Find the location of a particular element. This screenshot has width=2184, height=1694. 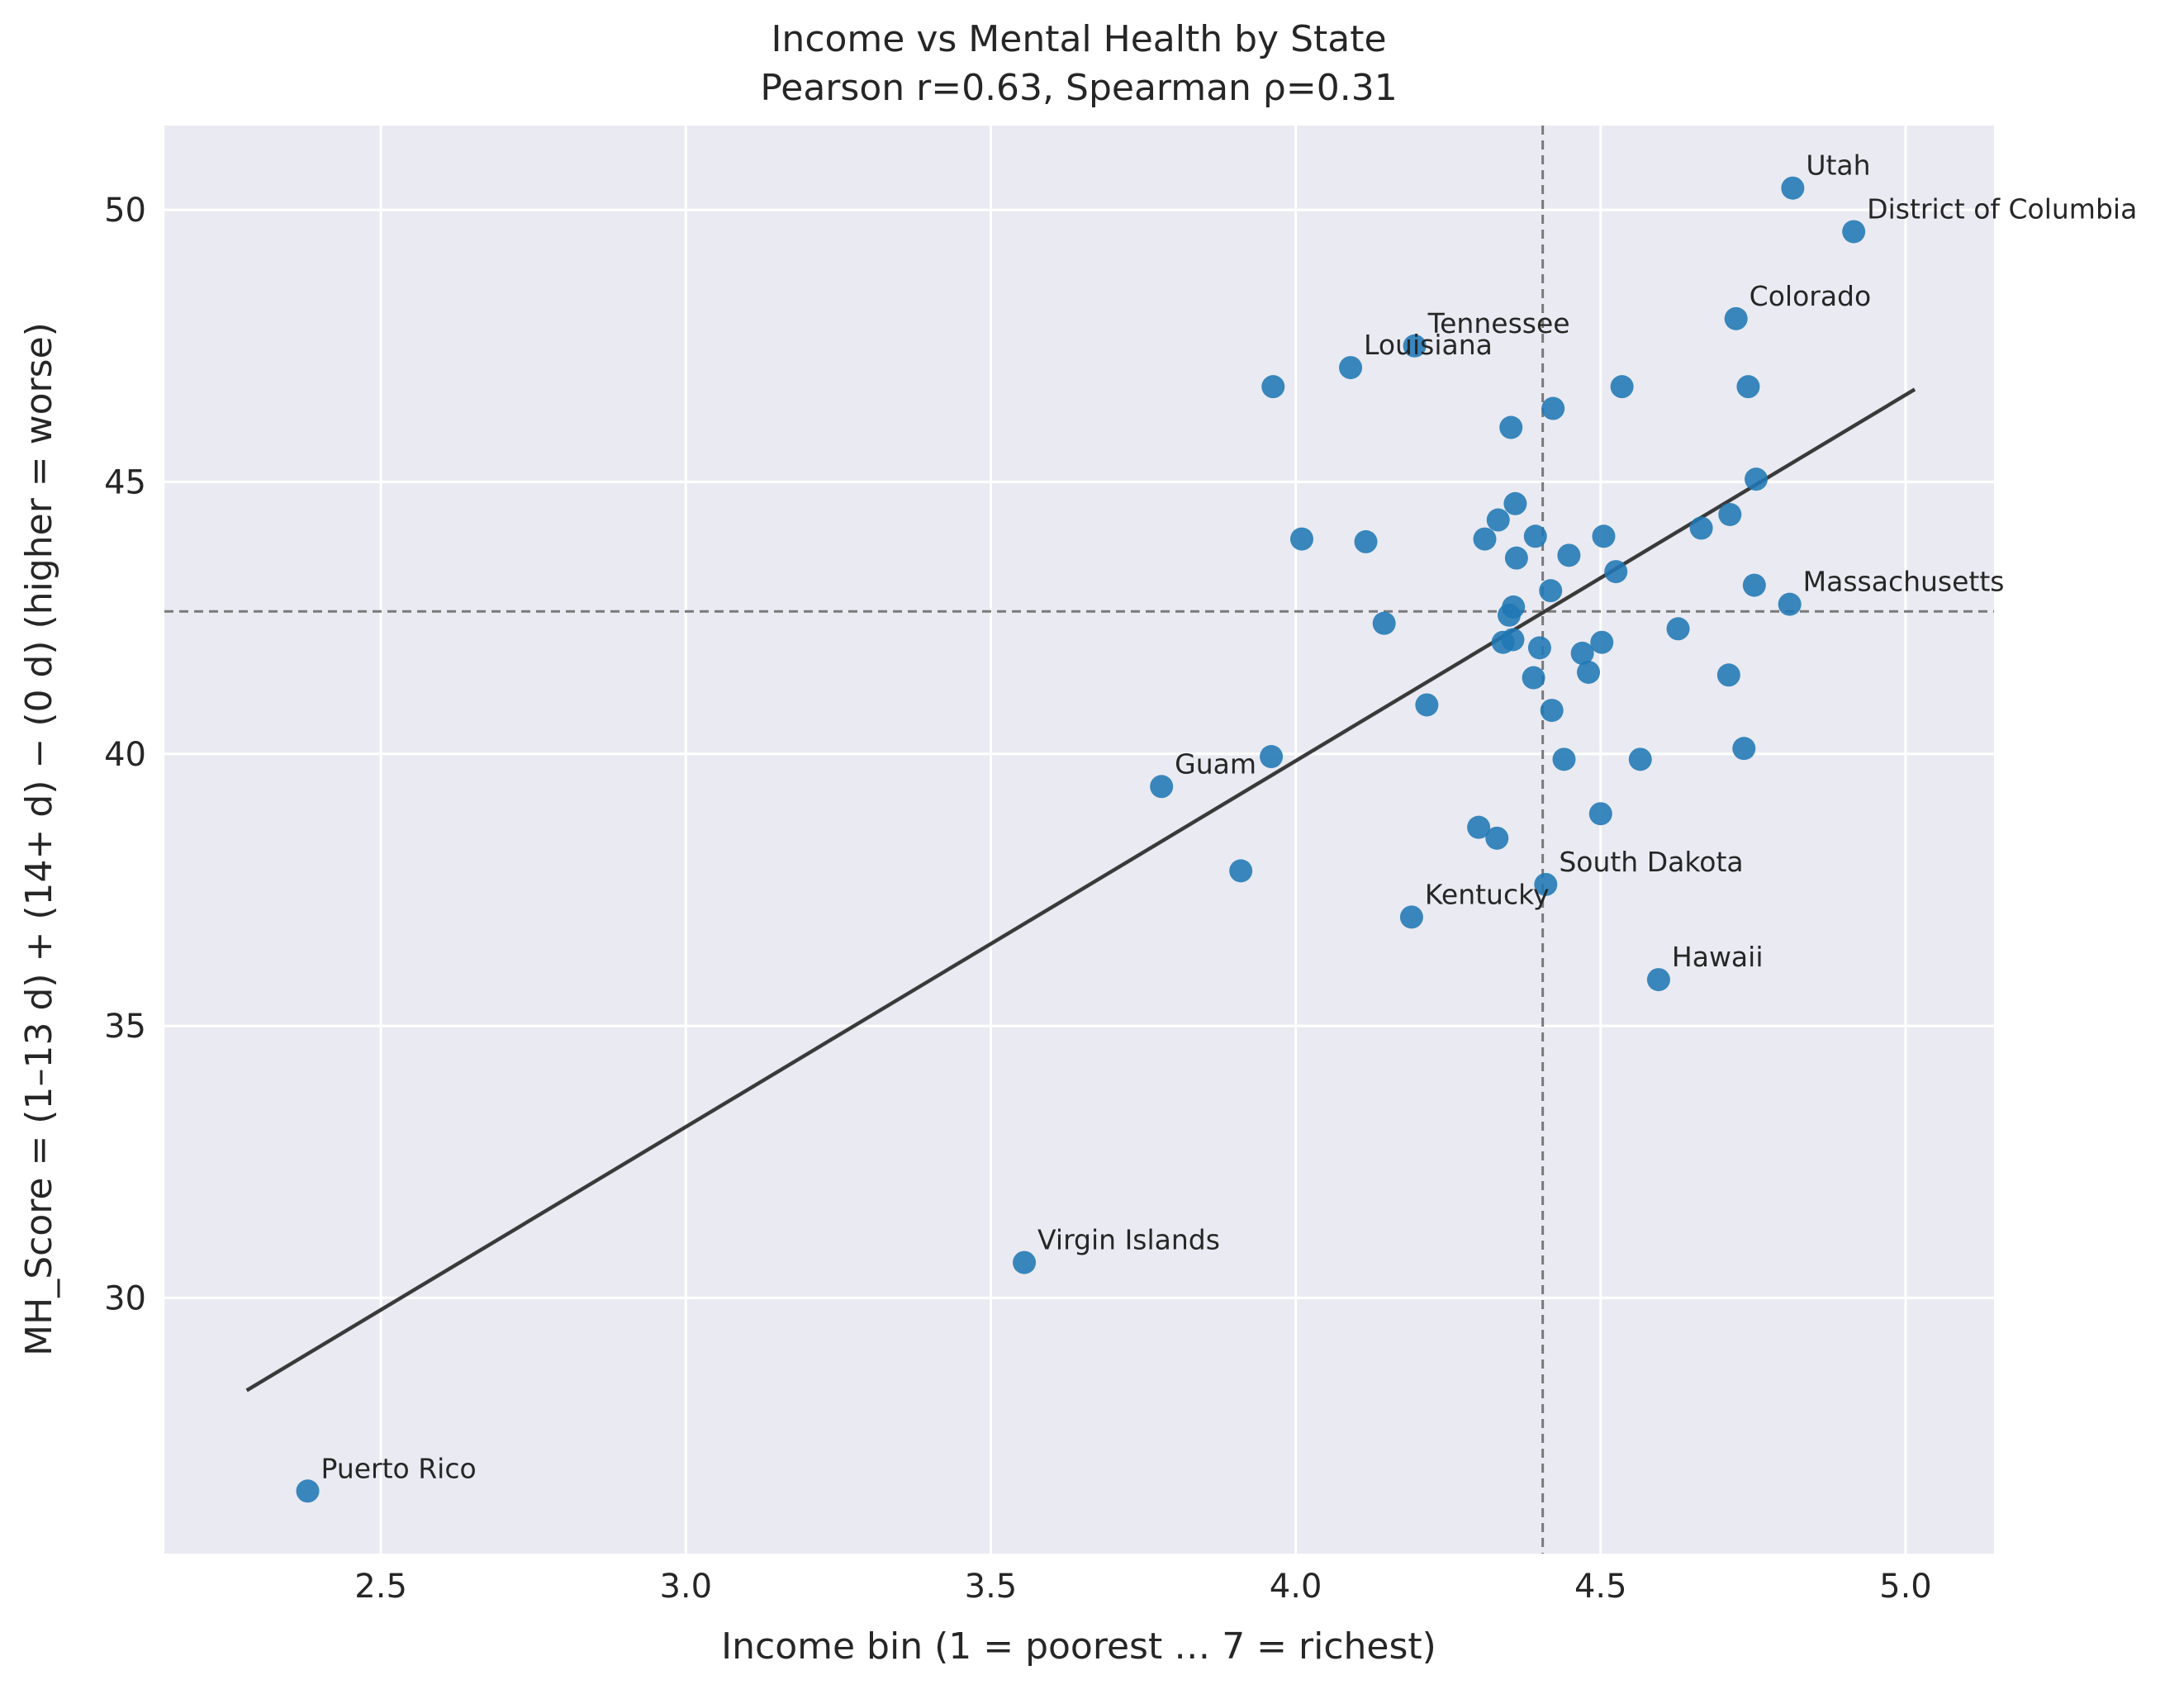

y-tick-labels: 30 35 40 45 50 is located at coordinates (125, 754).